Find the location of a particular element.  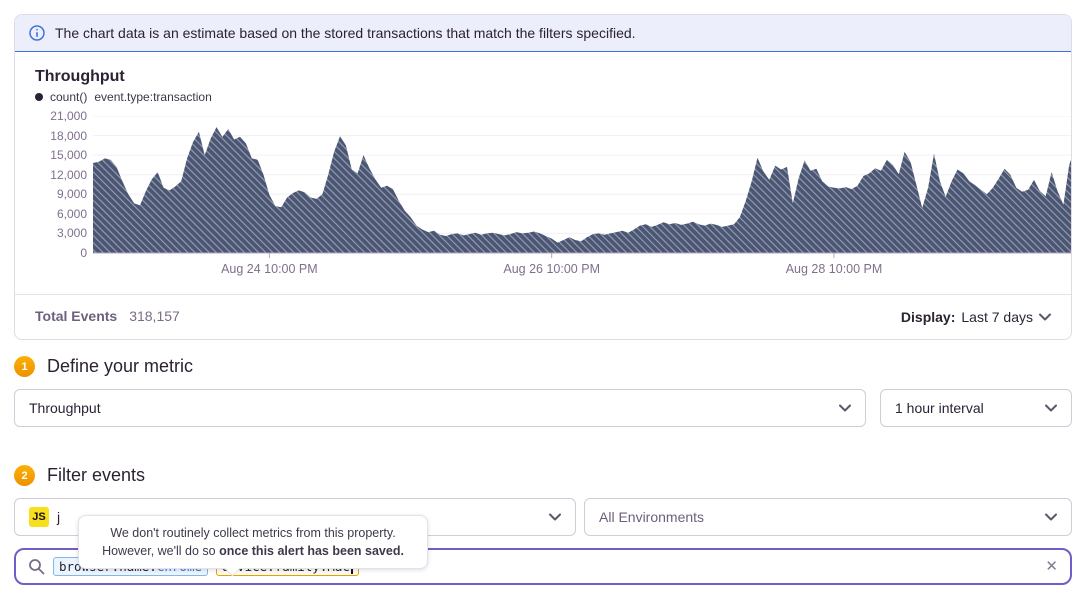

y-tick-label: 18,000 is located at coordinates (68, 135).